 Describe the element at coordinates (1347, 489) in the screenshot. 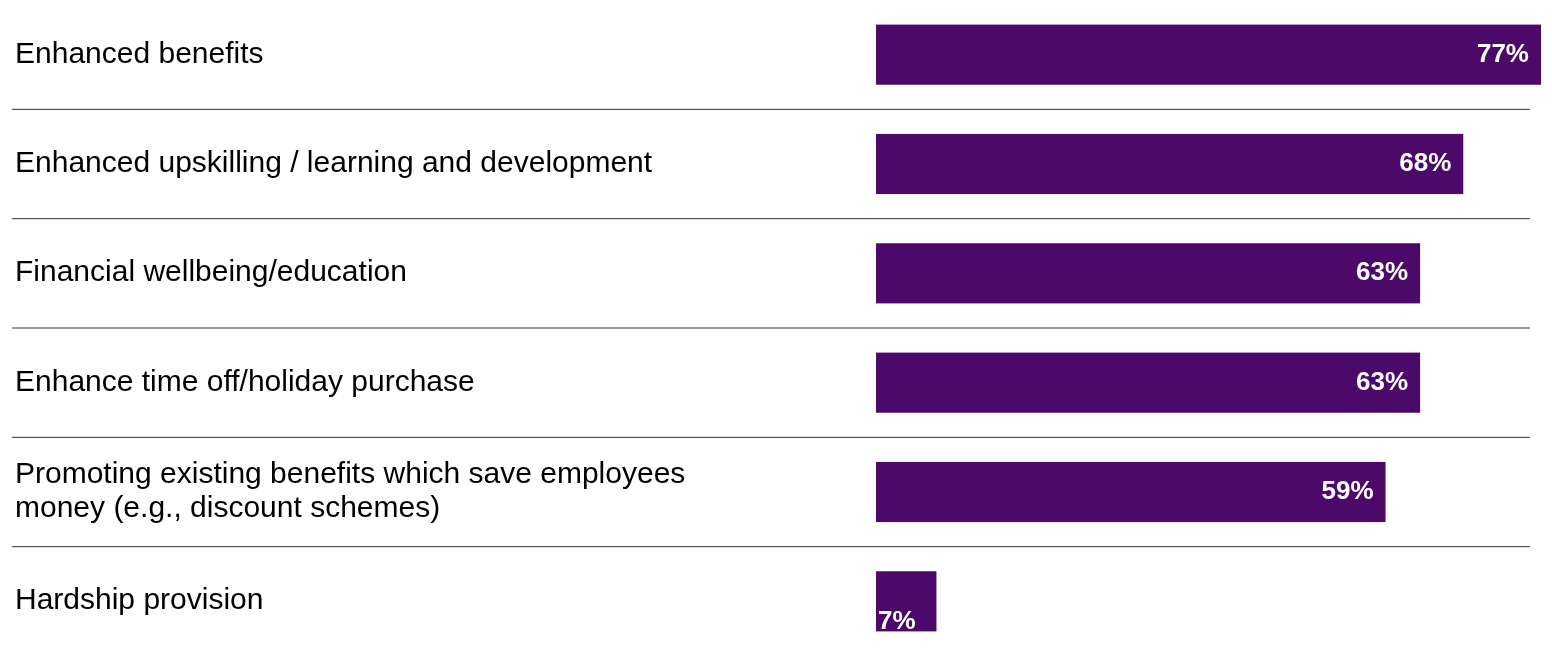

I see `data-label: 59%` at that location.